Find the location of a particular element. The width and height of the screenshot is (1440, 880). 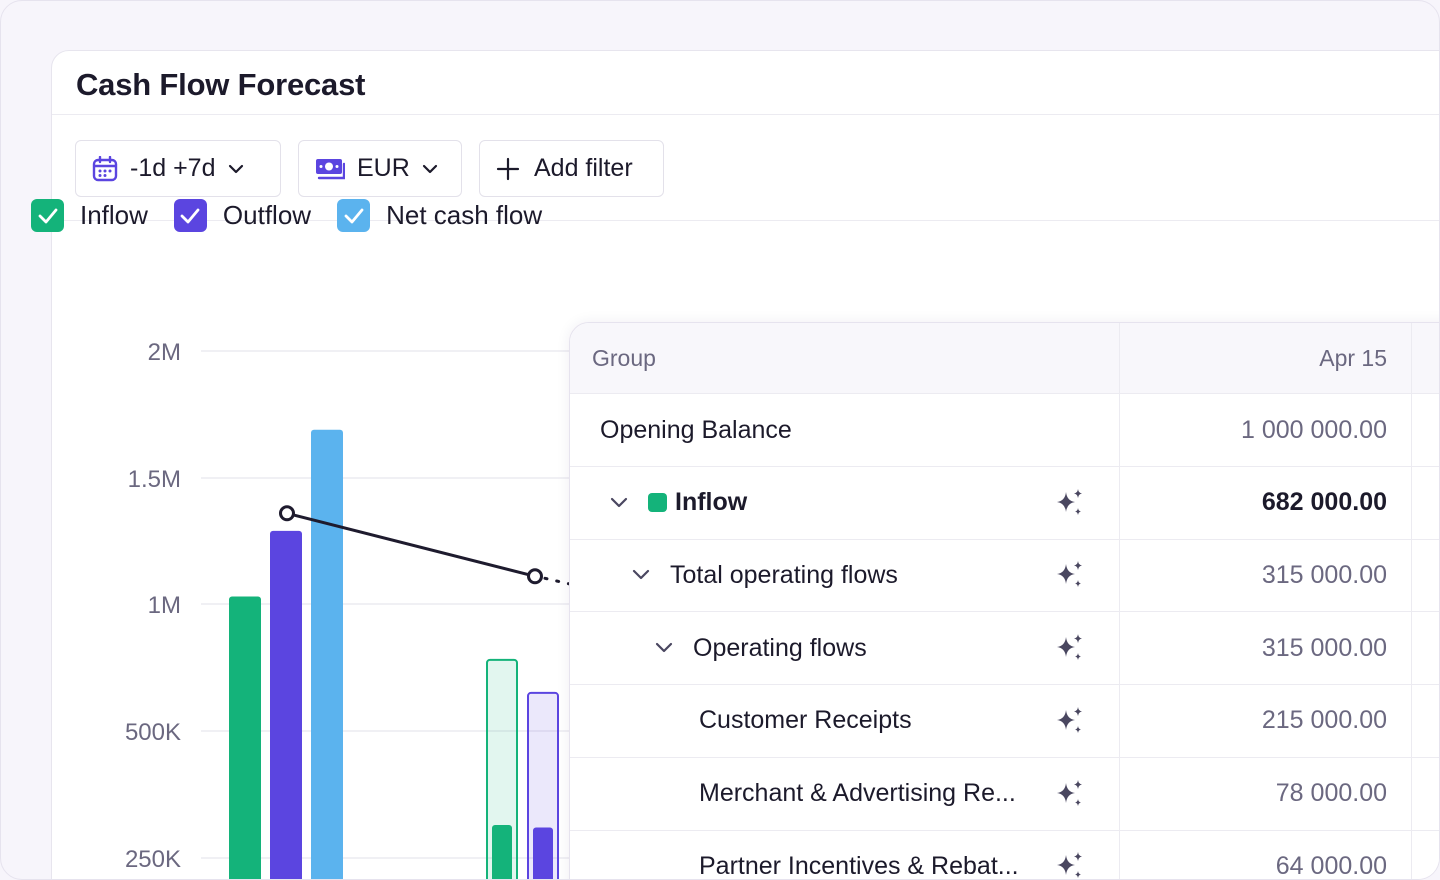

add-filter-label: Add filter is located at coordinates (583, 168).